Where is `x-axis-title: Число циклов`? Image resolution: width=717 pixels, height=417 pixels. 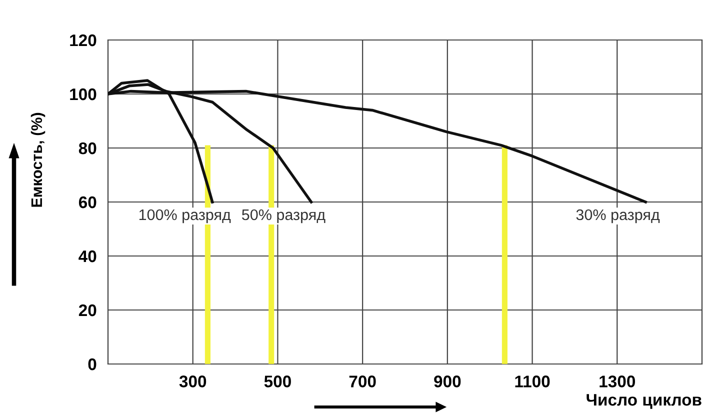 x-axis-title: Число циклов is located at coordinates (644, 401).